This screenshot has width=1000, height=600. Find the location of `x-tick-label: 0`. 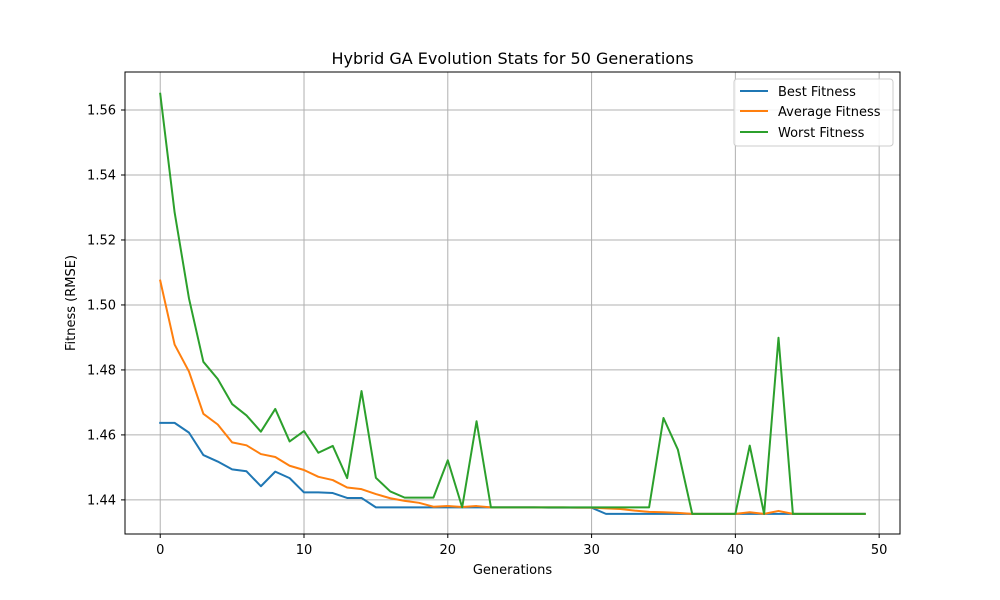

x-tick-label: 0 is located at coordinates (160, 550).